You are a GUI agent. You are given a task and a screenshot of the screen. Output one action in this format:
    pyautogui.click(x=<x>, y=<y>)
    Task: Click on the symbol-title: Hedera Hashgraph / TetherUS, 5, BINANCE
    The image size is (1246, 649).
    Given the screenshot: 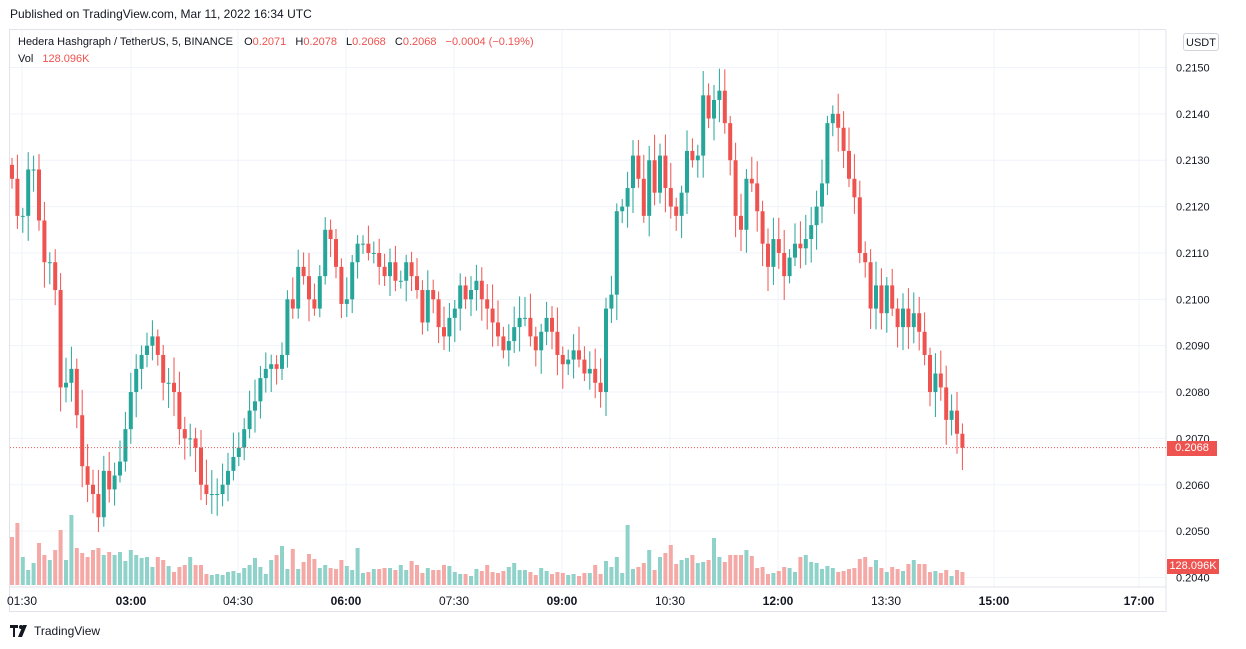 What is the action you would take?
    pyautogui.click(x=126, y=42)
    